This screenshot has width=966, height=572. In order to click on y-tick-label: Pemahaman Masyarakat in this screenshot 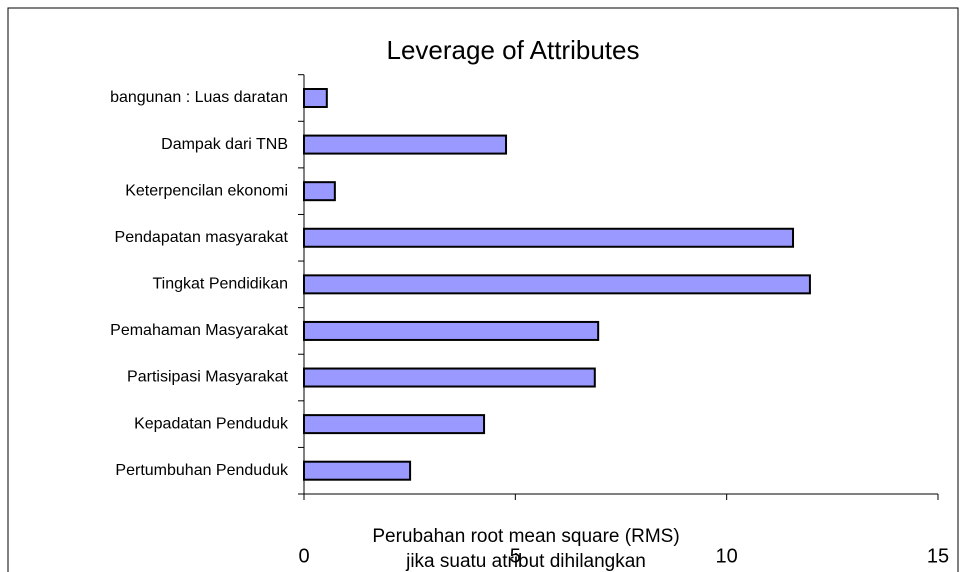, I will do `click(199, 330)`.